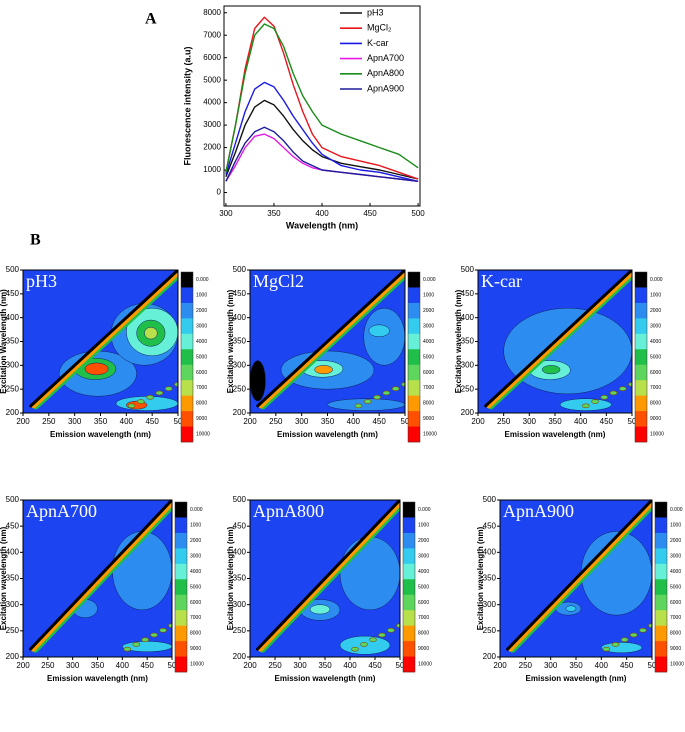 The width and height of the screenshot is (685, 732). What do you see at coordinates (212, 102) in the screenshot?
I see `y-tick-label: 4000` at bounding box center [212, 102].